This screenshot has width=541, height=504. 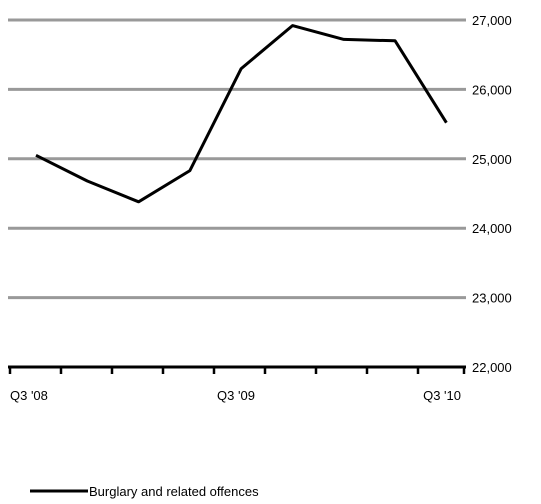 What do you see at coordinates (492, 367) in the screenshot?
I see `y-tick-label: 22,000` at bounding box center [492, 367].